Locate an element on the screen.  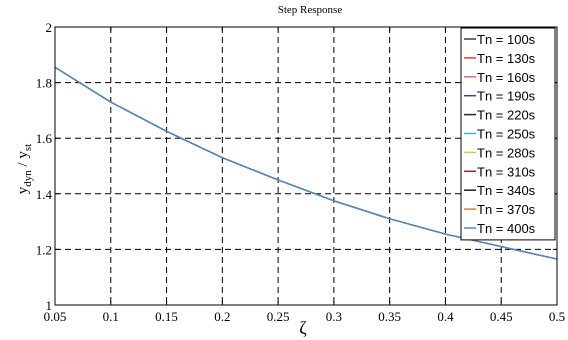
x-tick-label: 0.5 is located at coordinates (557, 316).